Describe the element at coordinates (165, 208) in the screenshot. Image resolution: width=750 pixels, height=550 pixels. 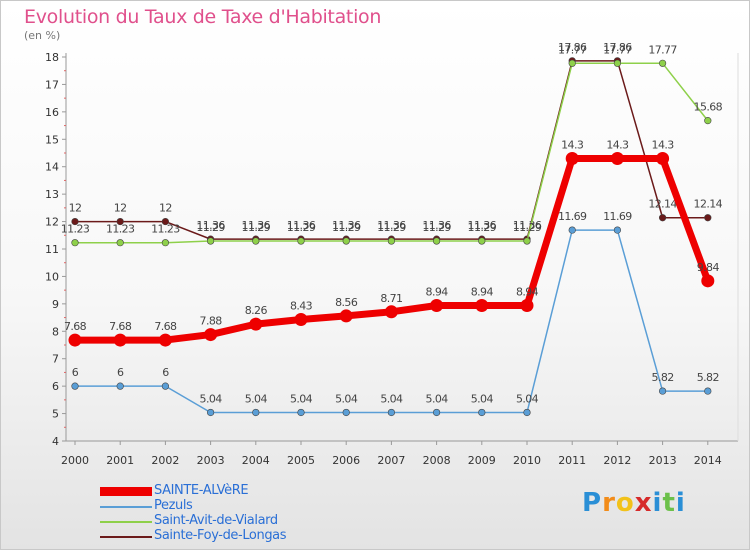
I see `data-label: 12` at that location.